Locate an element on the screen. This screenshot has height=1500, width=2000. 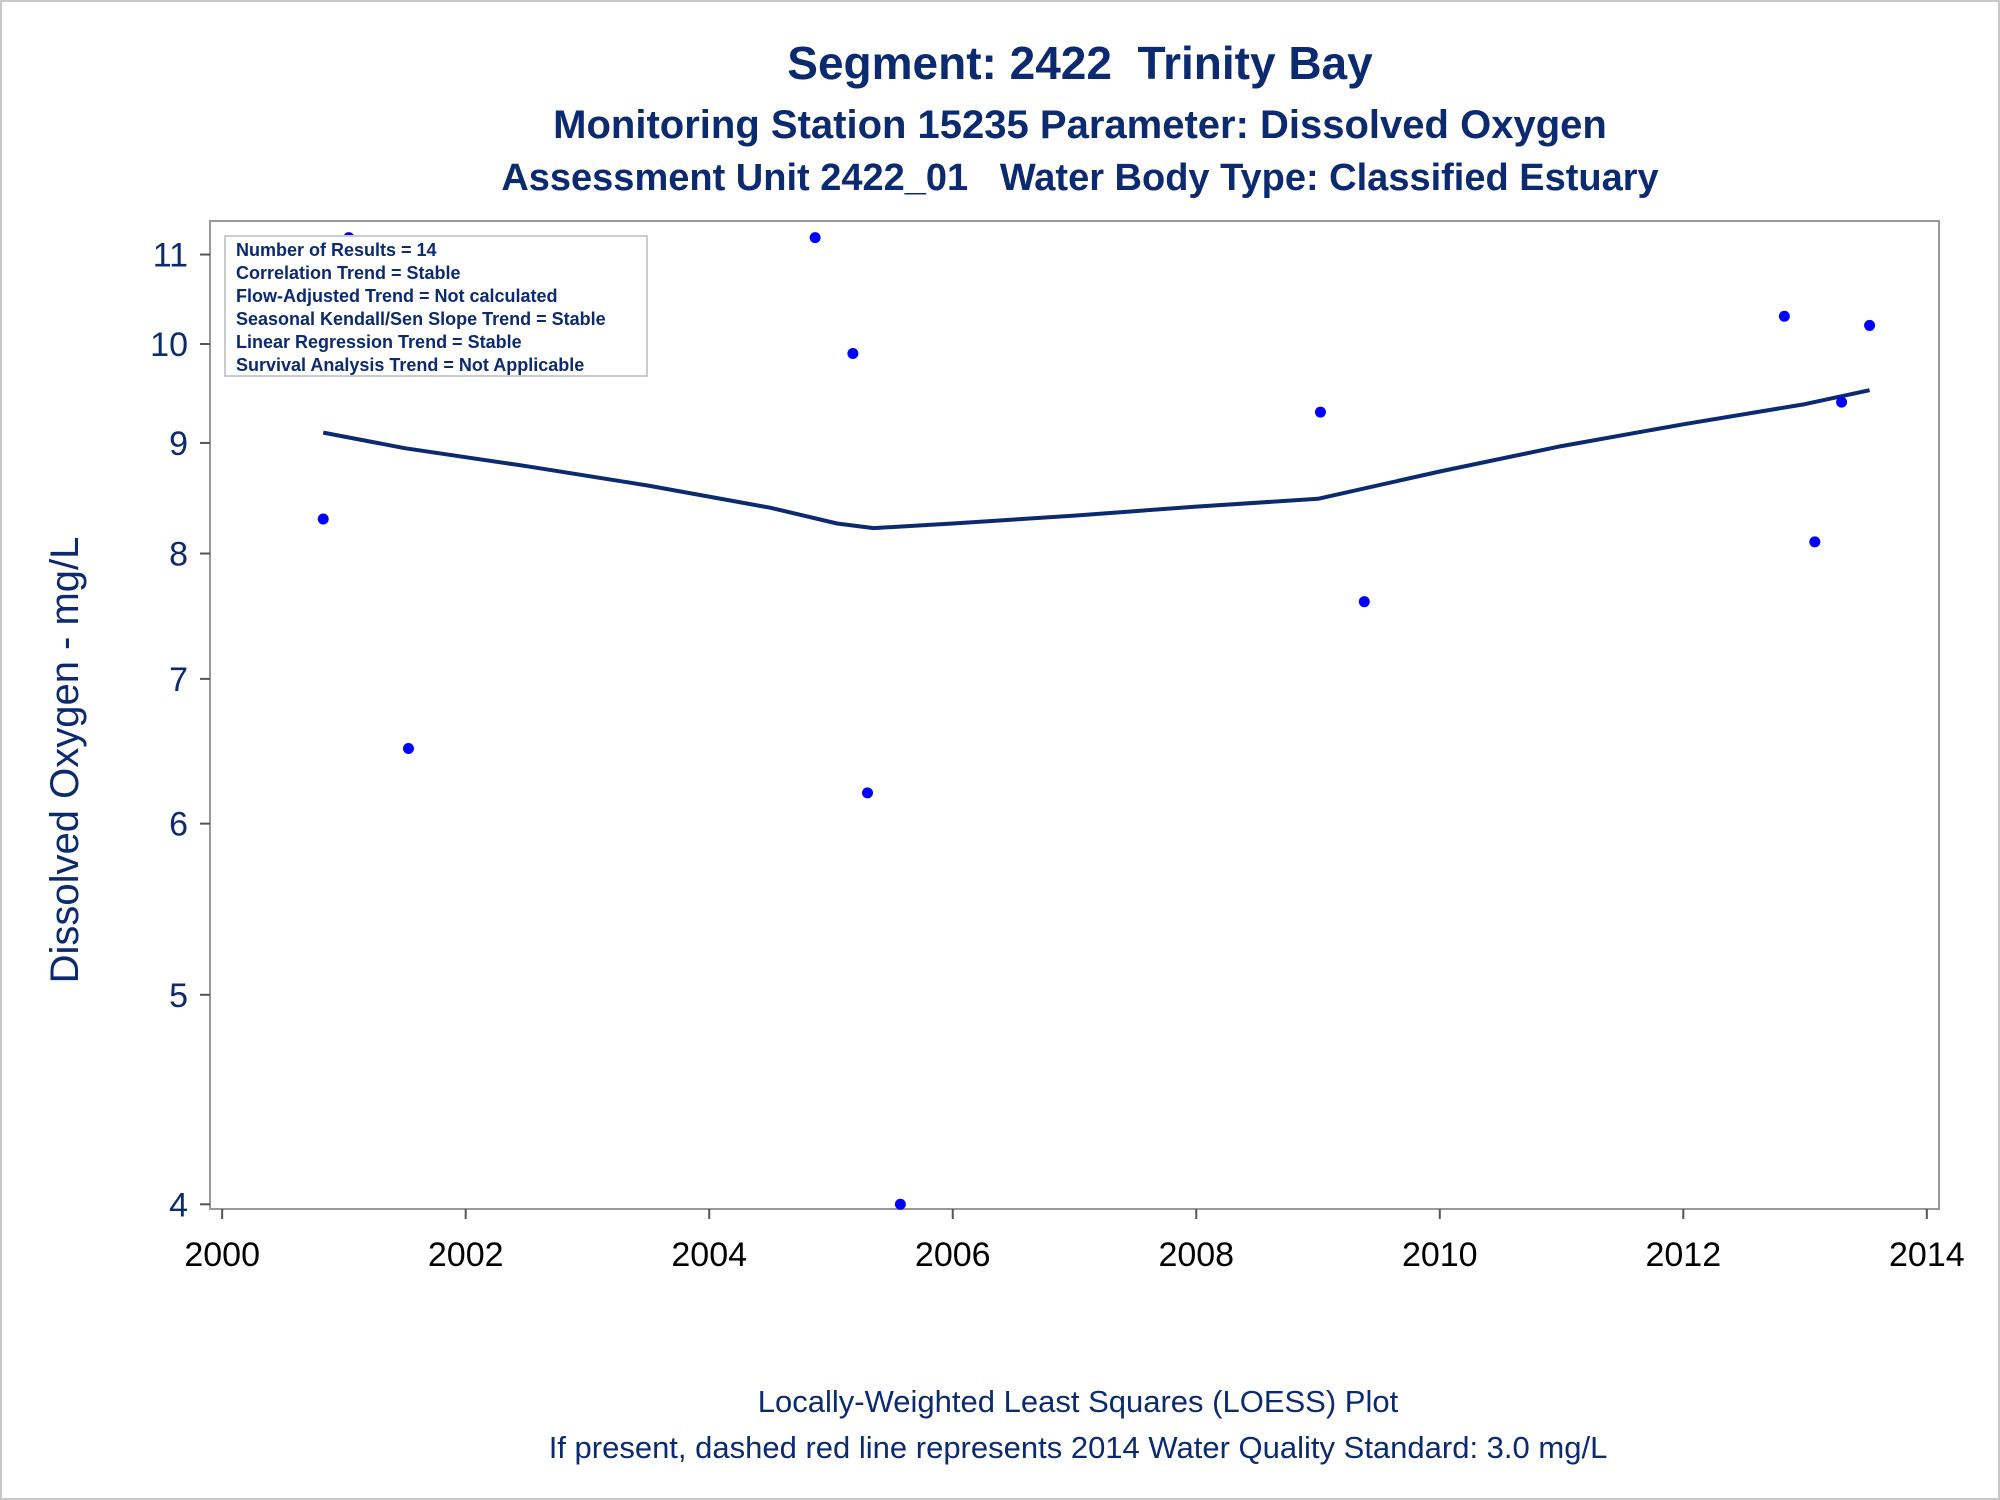
y-tick-label: 4 is located at coordinates (178, 1205).